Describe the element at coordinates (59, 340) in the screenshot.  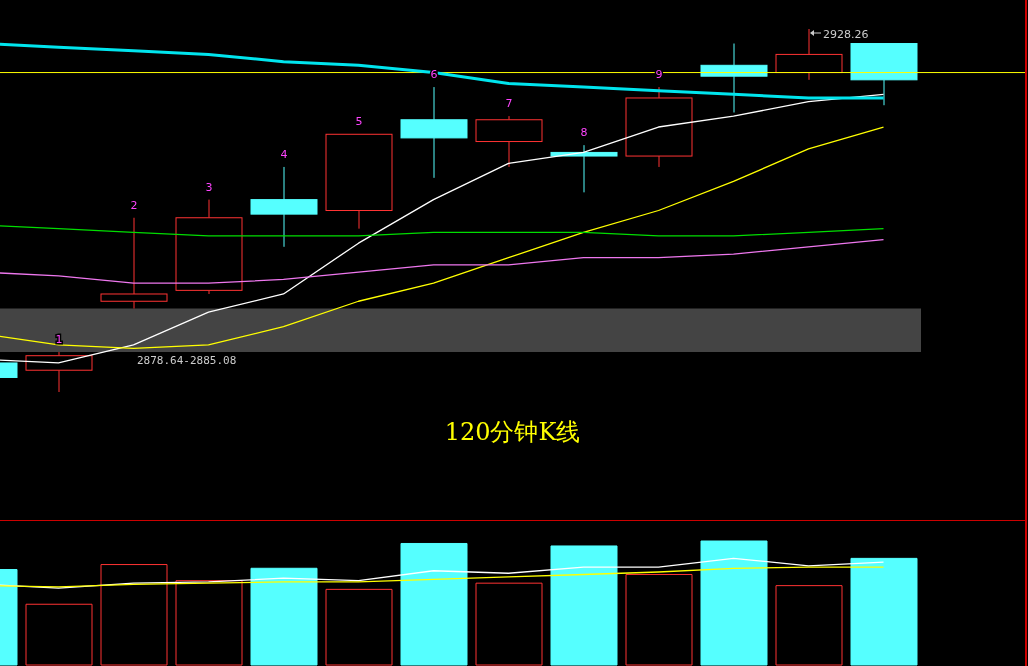
I see `text: 1` at that location.